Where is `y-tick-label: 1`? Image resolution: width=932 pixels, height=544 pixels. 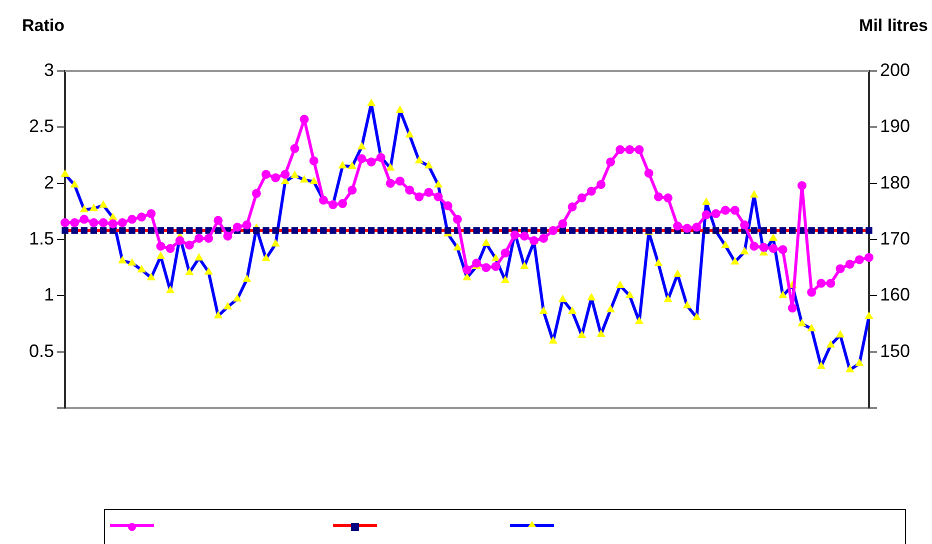
y-tick-label: 1 is located at coordinates (49, 294).